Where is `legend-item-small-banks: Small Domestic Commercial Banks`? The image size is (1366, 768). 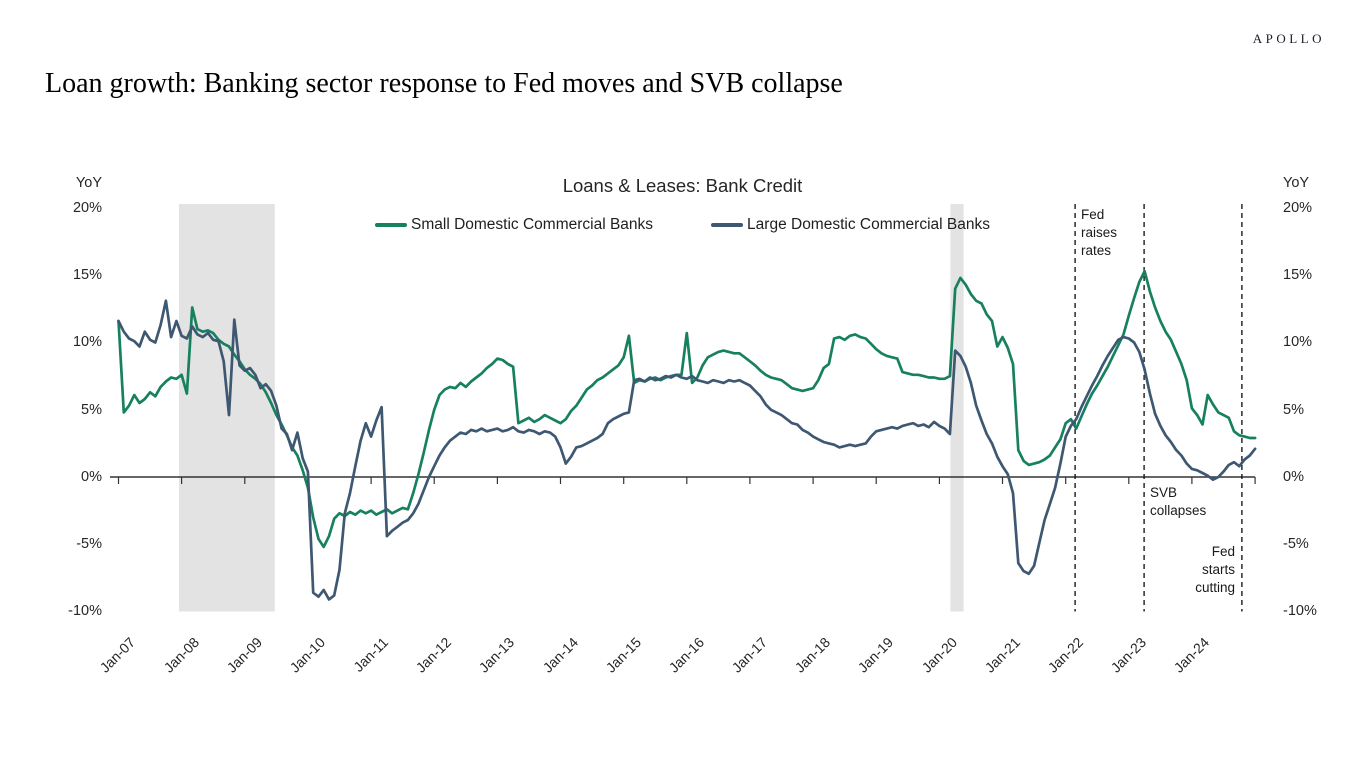 legend-item-small-banks: Small Domestic Commercial Banks is located at coordinates (514, 225).